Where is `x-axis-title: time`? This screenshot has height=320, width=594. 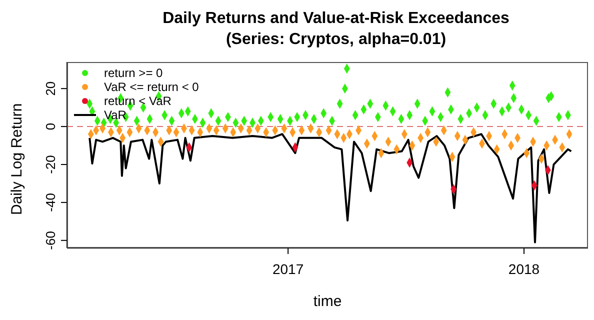 x-axis-title: time is located at coordinates (327, 301).